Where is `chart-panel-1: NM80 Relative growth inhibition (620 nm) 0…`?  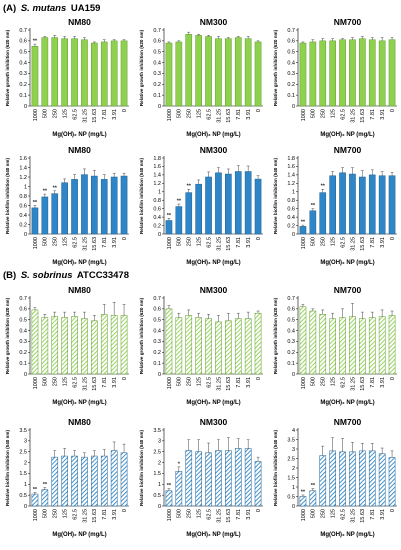 chart-panel-1: NM80 Relative growth inhibition (620 nm) 0… is located at coordinates (67, 77).